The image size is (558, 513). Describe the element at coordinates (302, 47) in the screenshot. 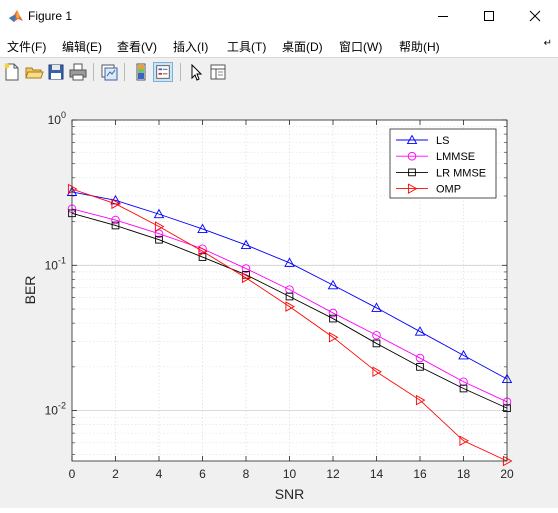

I see `menu-desktop: 桌面(D)` at that location.